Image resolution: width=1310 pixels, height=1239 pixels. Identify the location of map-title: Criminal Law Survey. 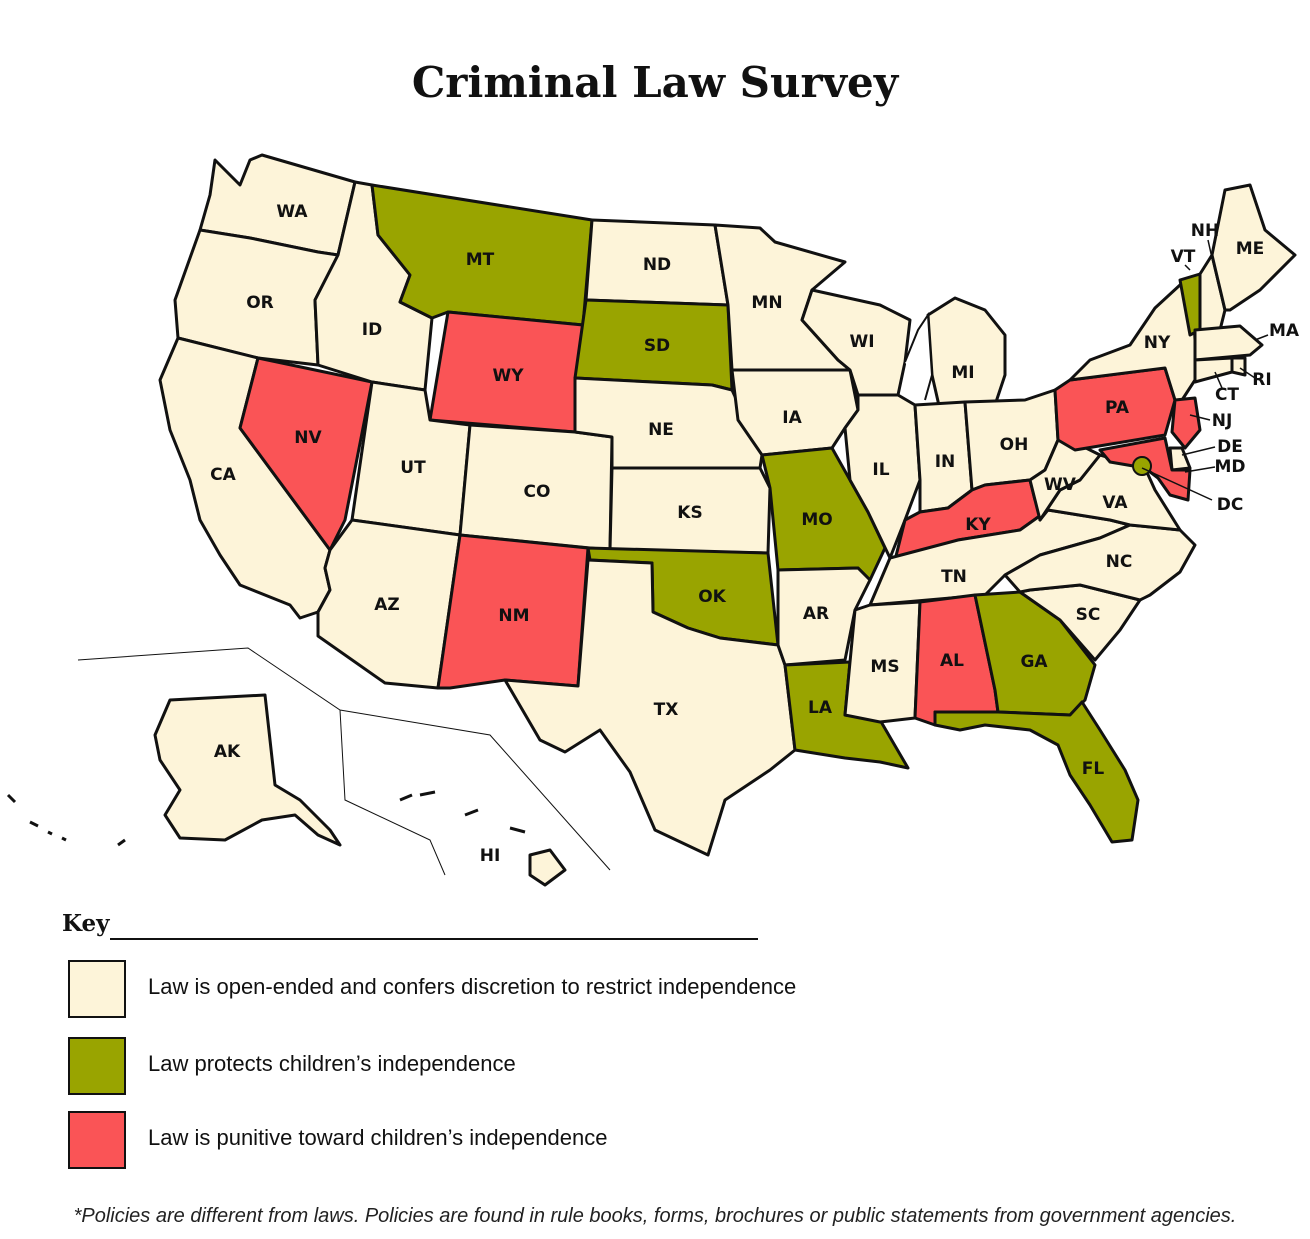
(655, 82).